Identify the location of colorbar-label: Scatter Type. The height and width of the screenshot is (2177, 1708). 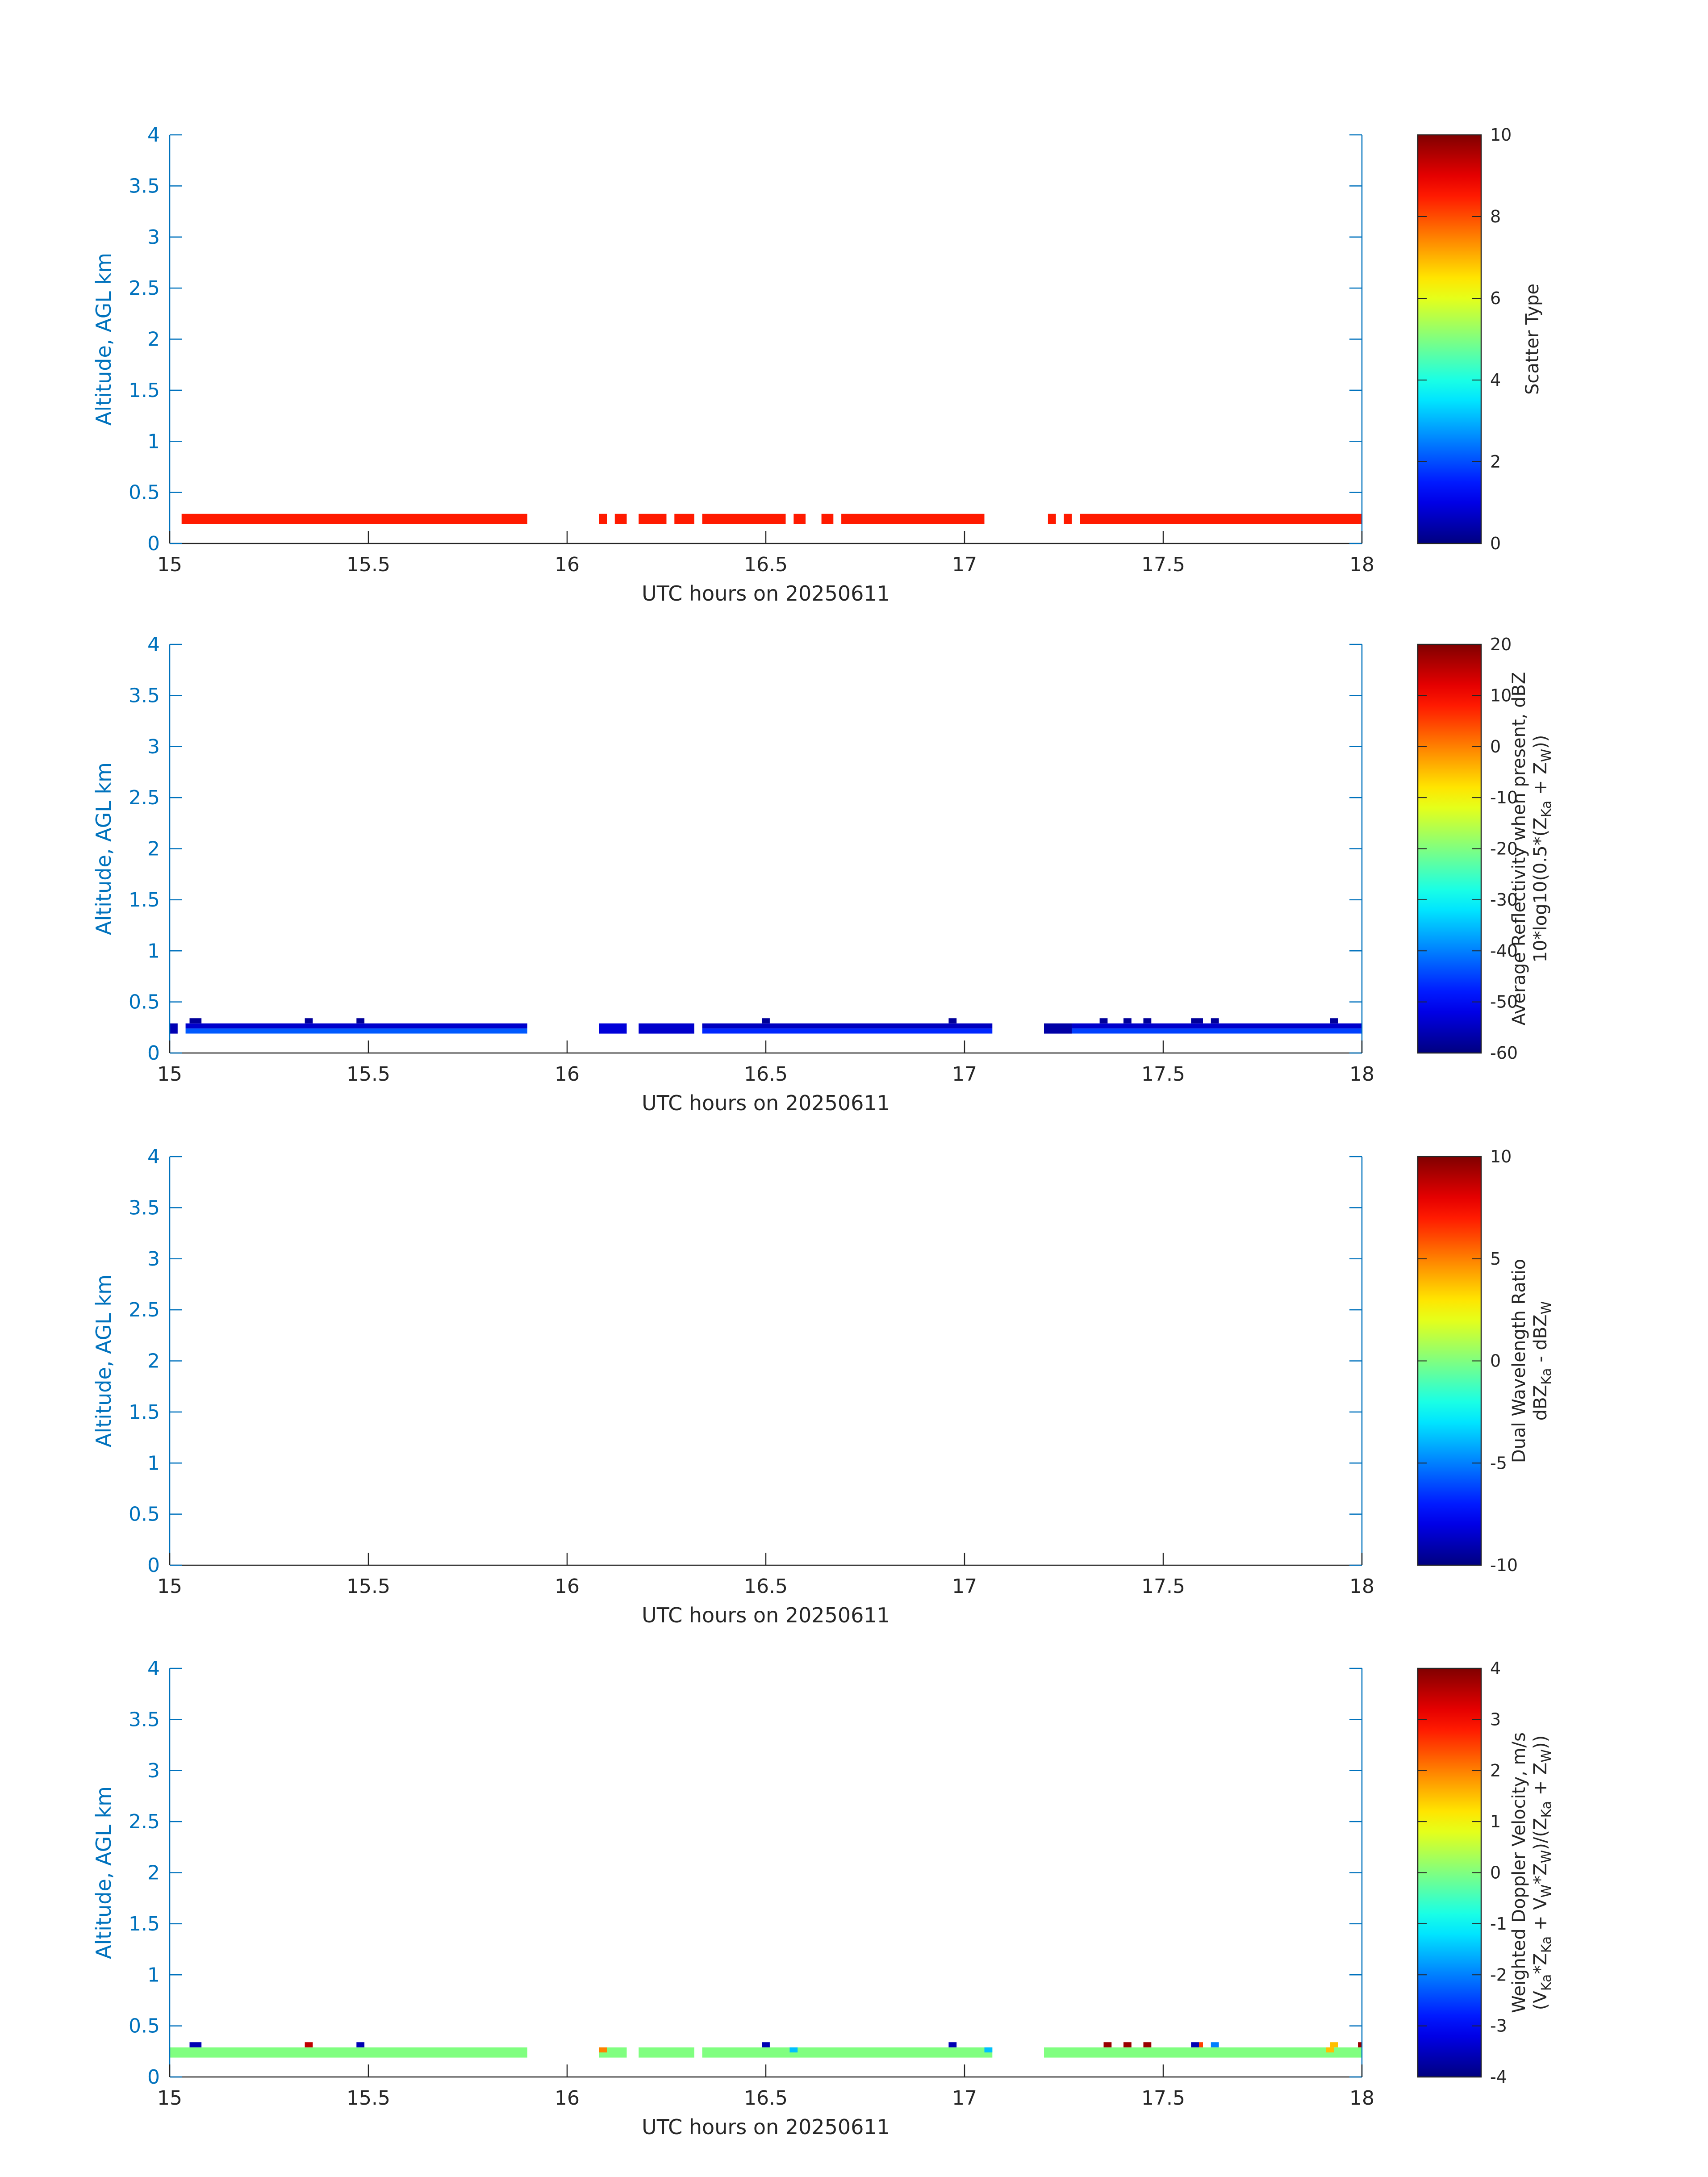
(1532, 339).